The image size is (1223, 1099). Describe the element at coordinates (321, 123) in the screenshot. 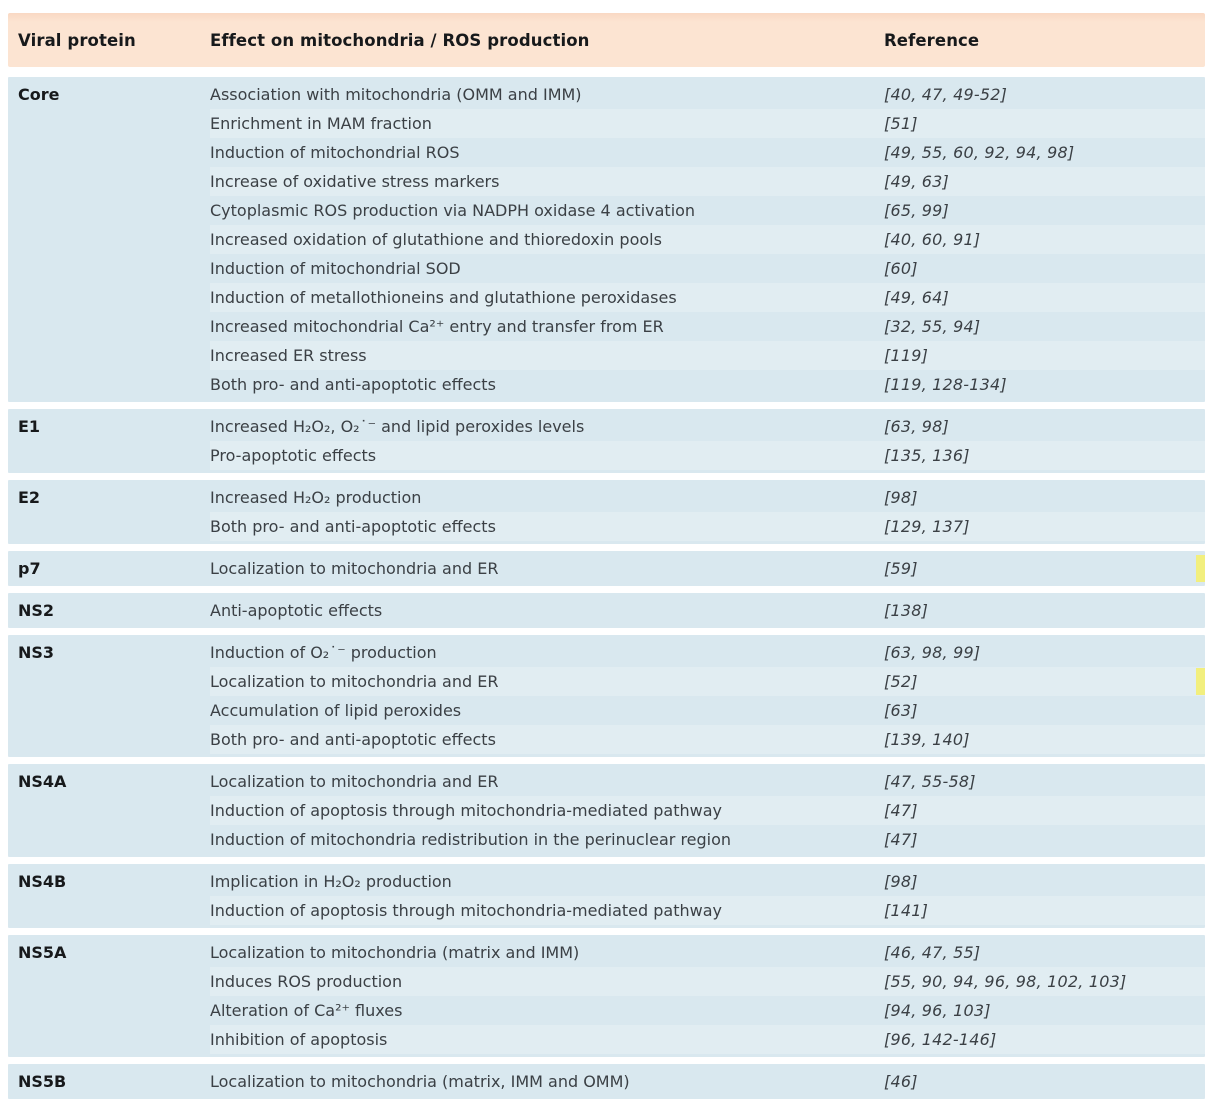

I see `effect-cell: Enrichment in MAM fraction` at that location.